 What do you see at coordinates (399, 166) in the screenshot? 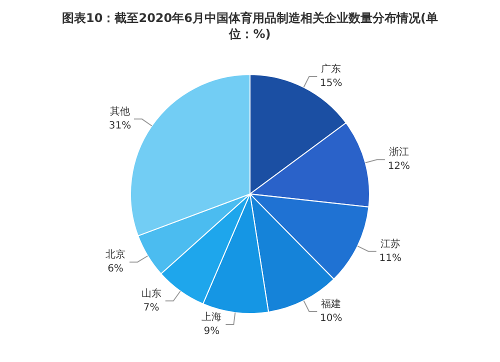
I see `data-label: 12%` at bounding box center [399, 166].